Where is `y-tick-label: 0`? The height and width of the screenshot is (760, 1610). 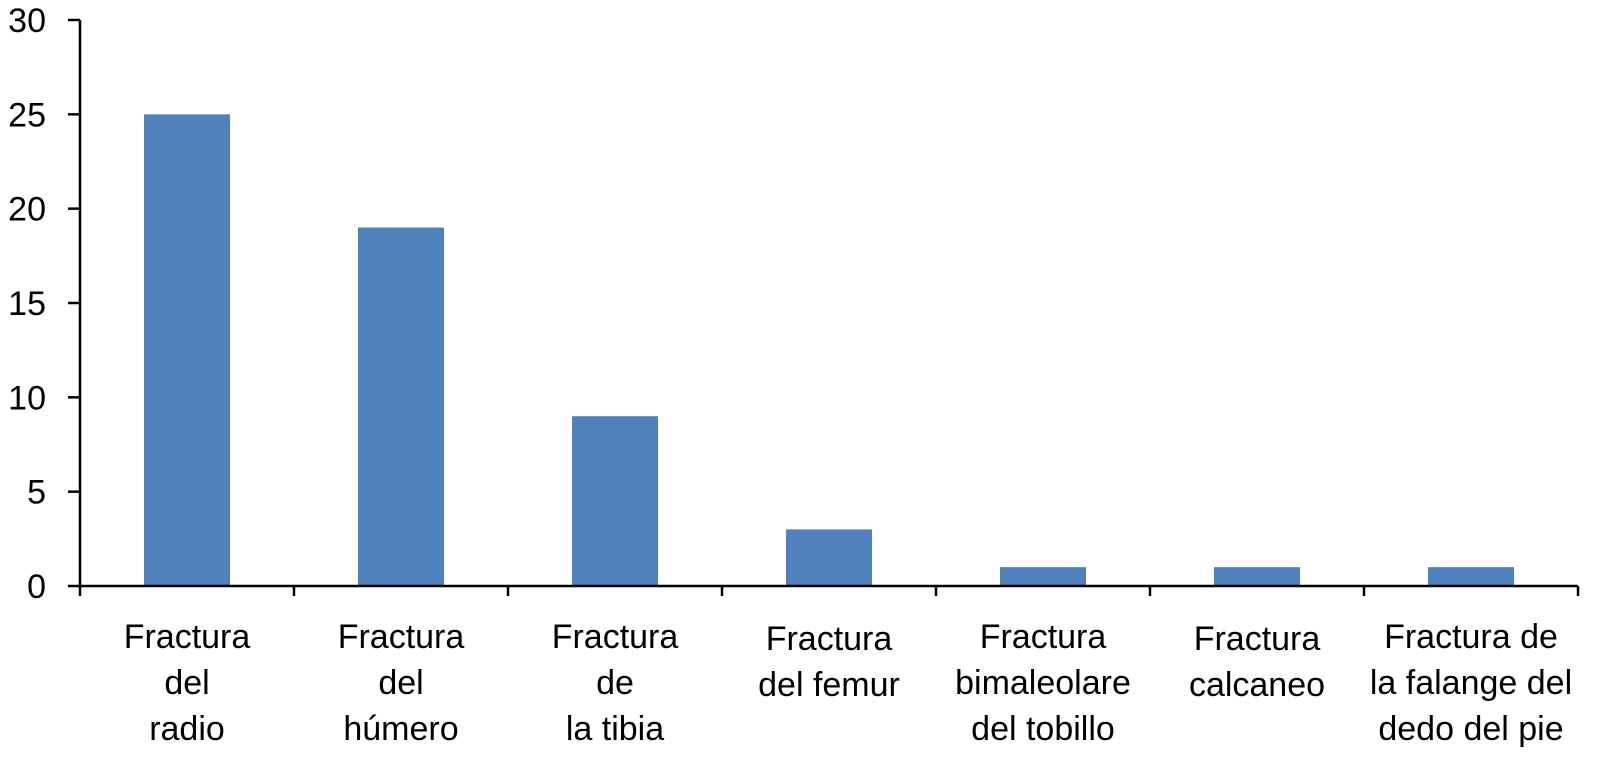 y-tick-label: 0 is located at coordinates (36, 587).